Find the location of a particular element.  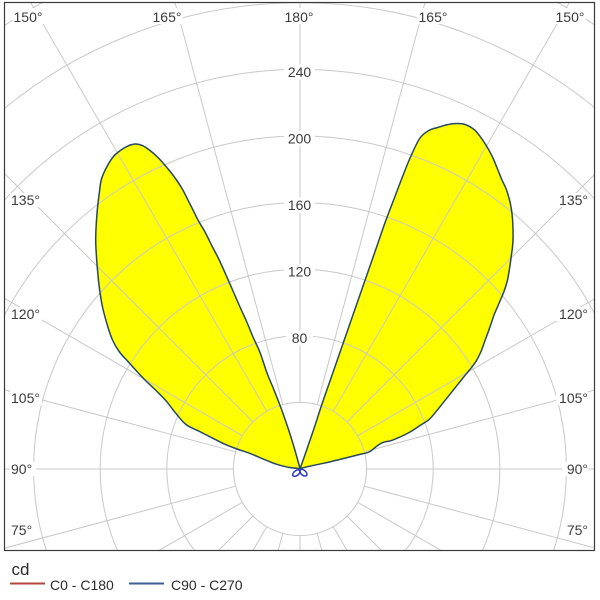

svg-text: cd is located at coordinates (21, 569).